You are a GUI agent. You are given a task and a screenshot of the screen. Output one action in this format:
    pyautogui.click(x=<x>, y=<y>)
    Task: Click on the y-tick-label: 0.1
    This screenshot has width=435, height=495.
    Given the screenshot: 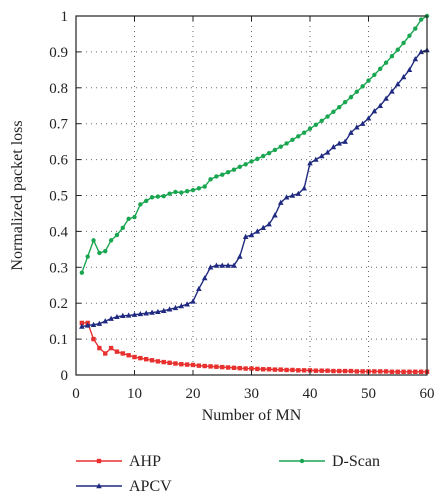 What is the action you would take?
    pyautogui.click(x=58, y=340)
    